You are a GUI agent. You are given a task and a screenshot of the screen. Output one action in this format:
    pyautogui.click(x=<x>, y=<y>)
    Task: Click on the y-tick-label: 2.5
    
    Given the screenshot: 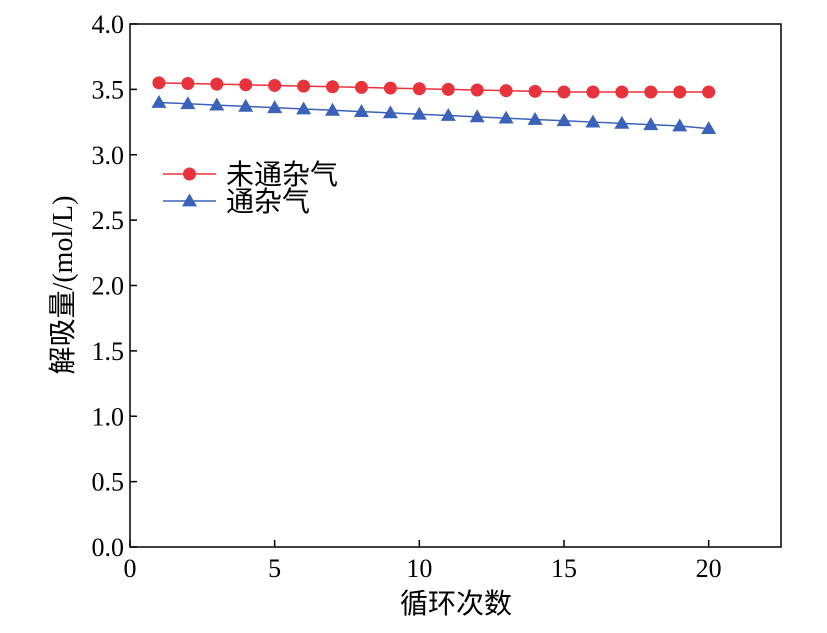 What is the action you would take?
    pyautogui.click(x=108, y=220)
    